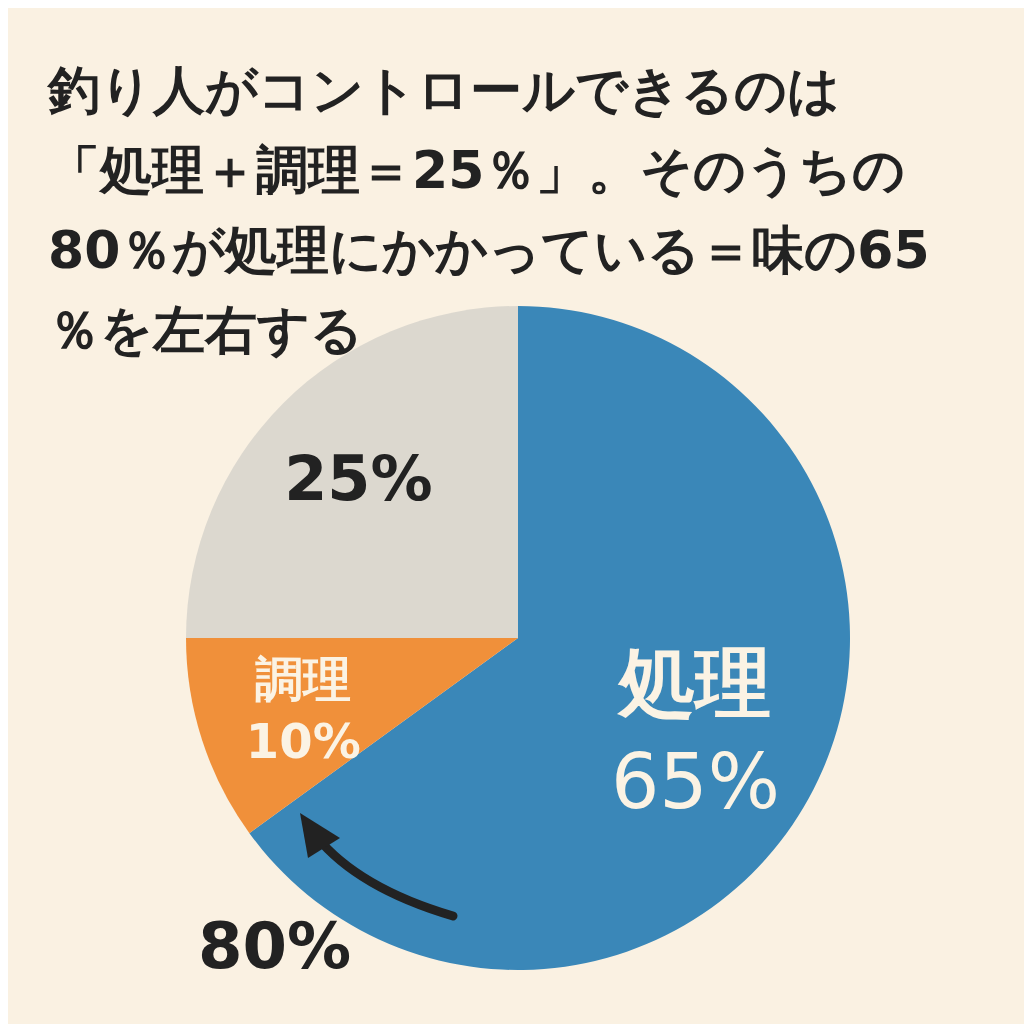  I want to click on data-label: 65%, so click(695, 782).